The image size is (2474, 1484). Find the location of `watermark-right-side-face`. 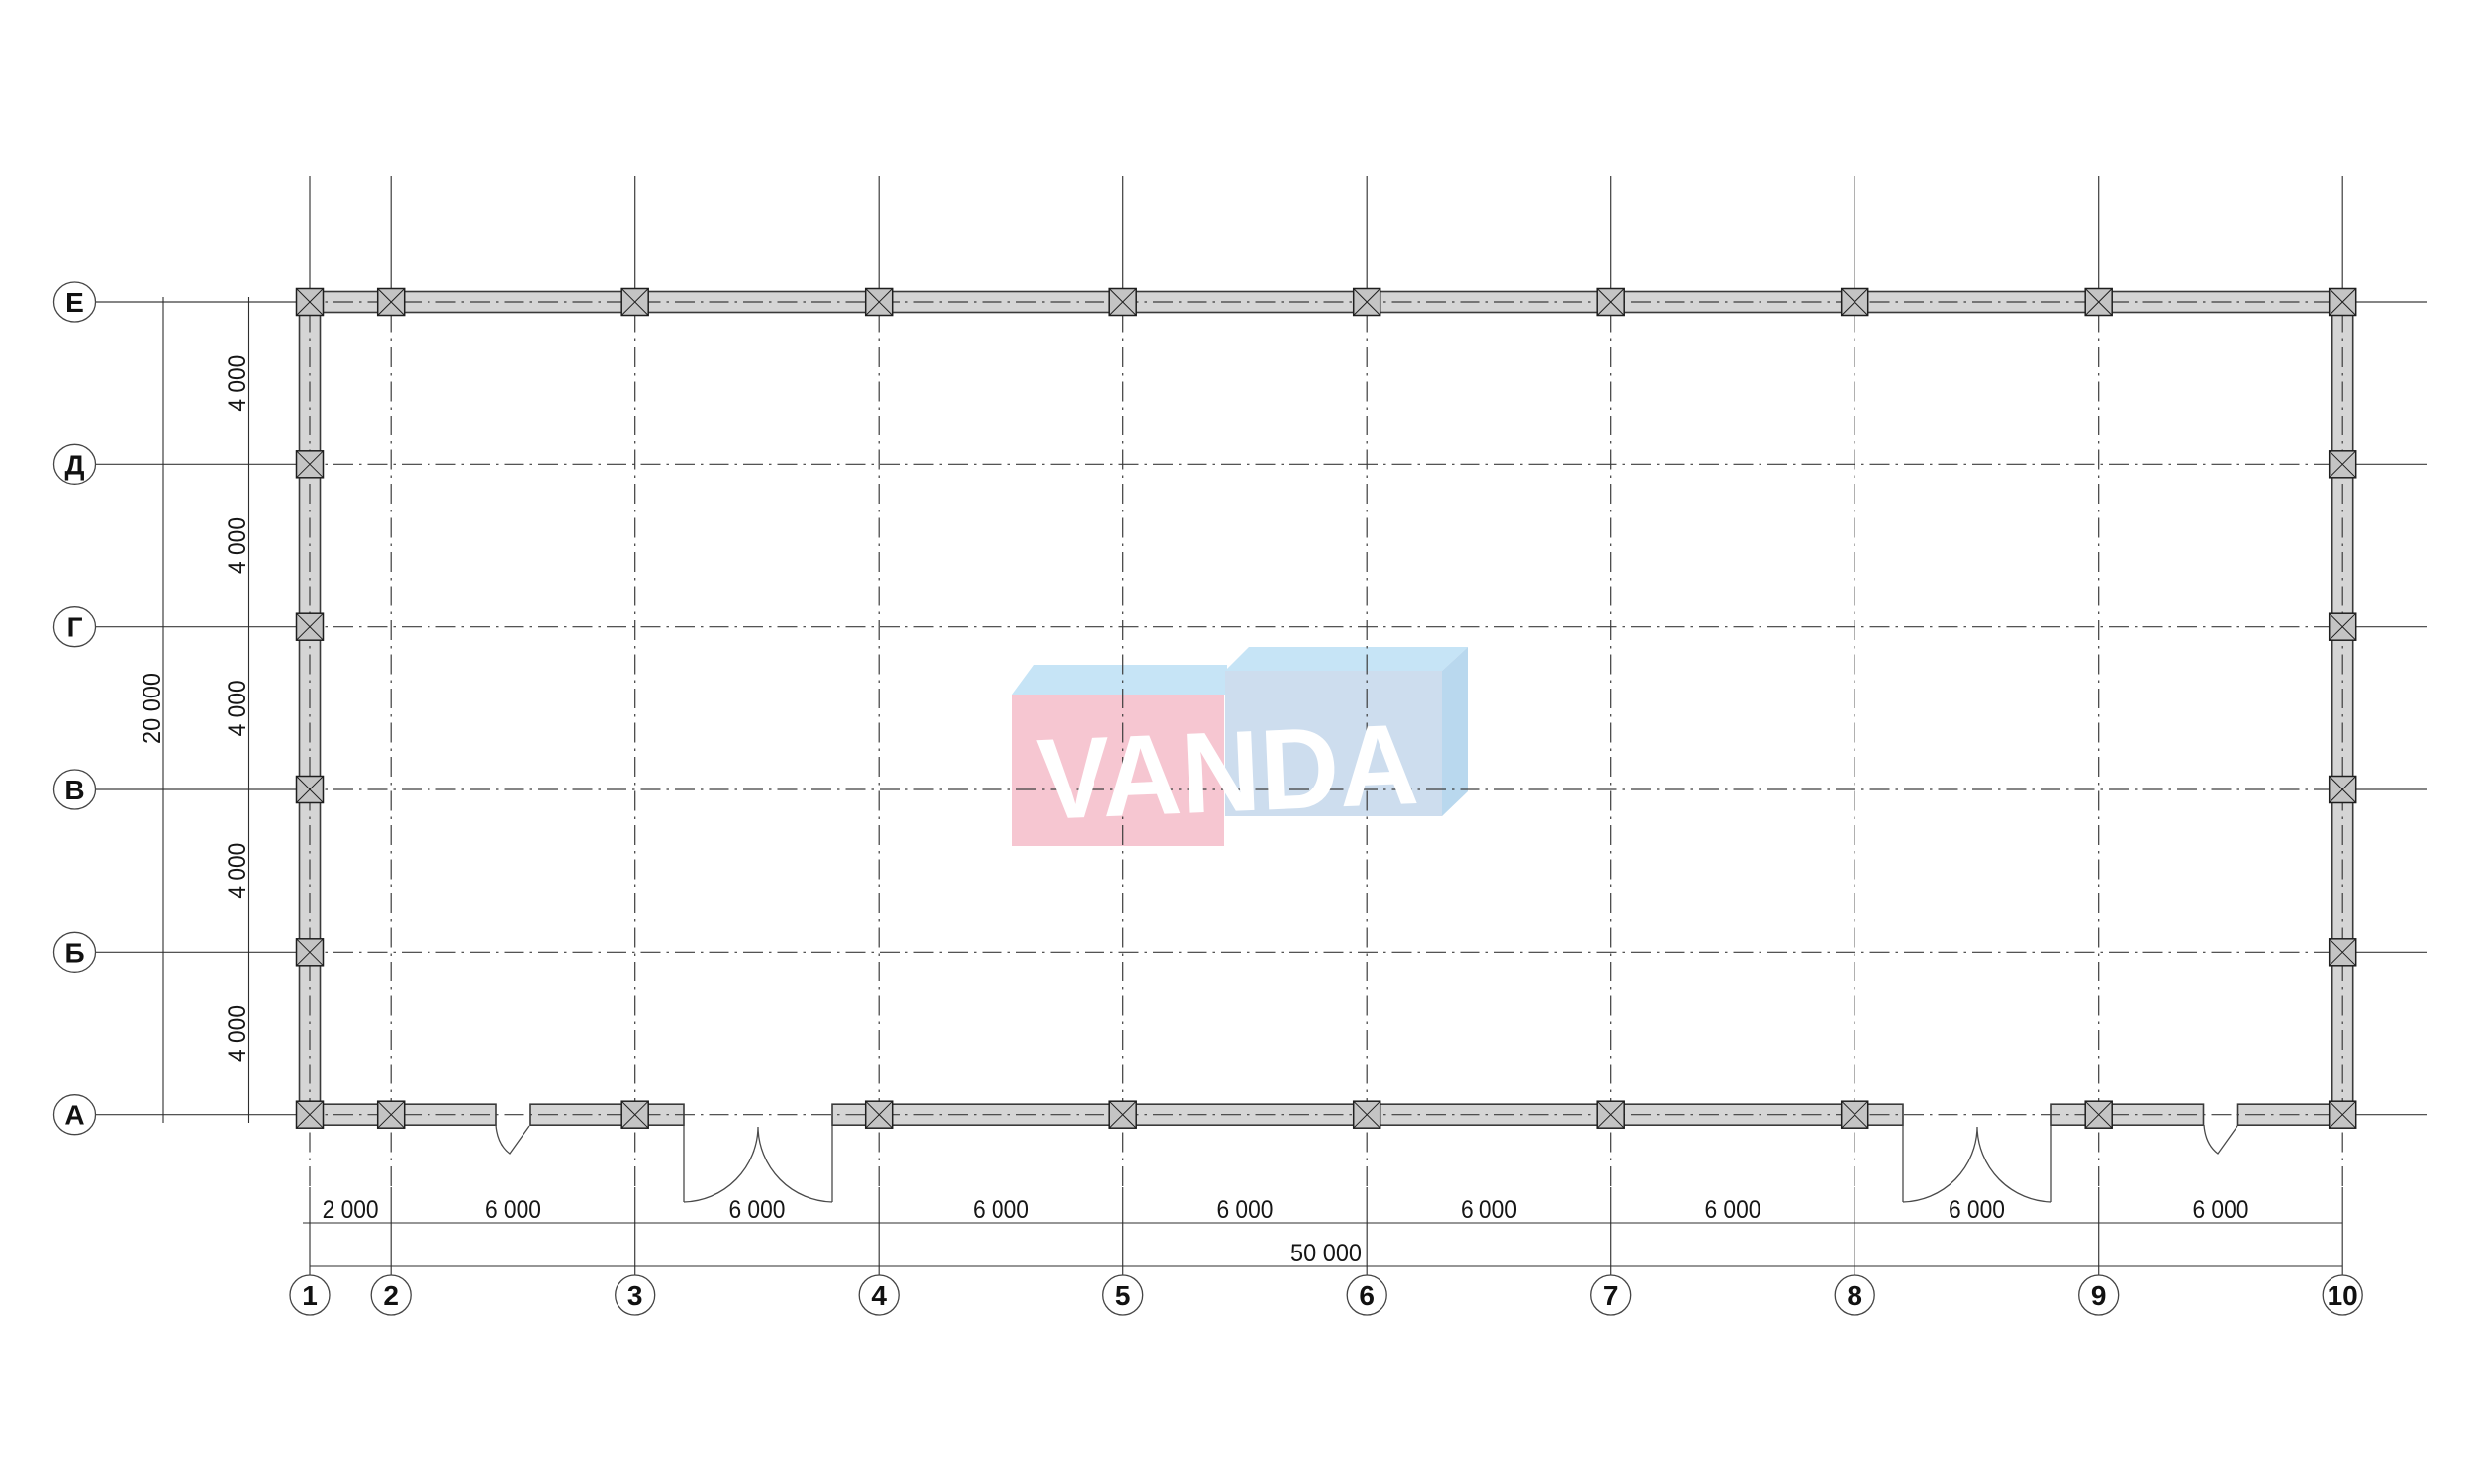

watermark-right-side-face is located at coordinates (1455, 731).